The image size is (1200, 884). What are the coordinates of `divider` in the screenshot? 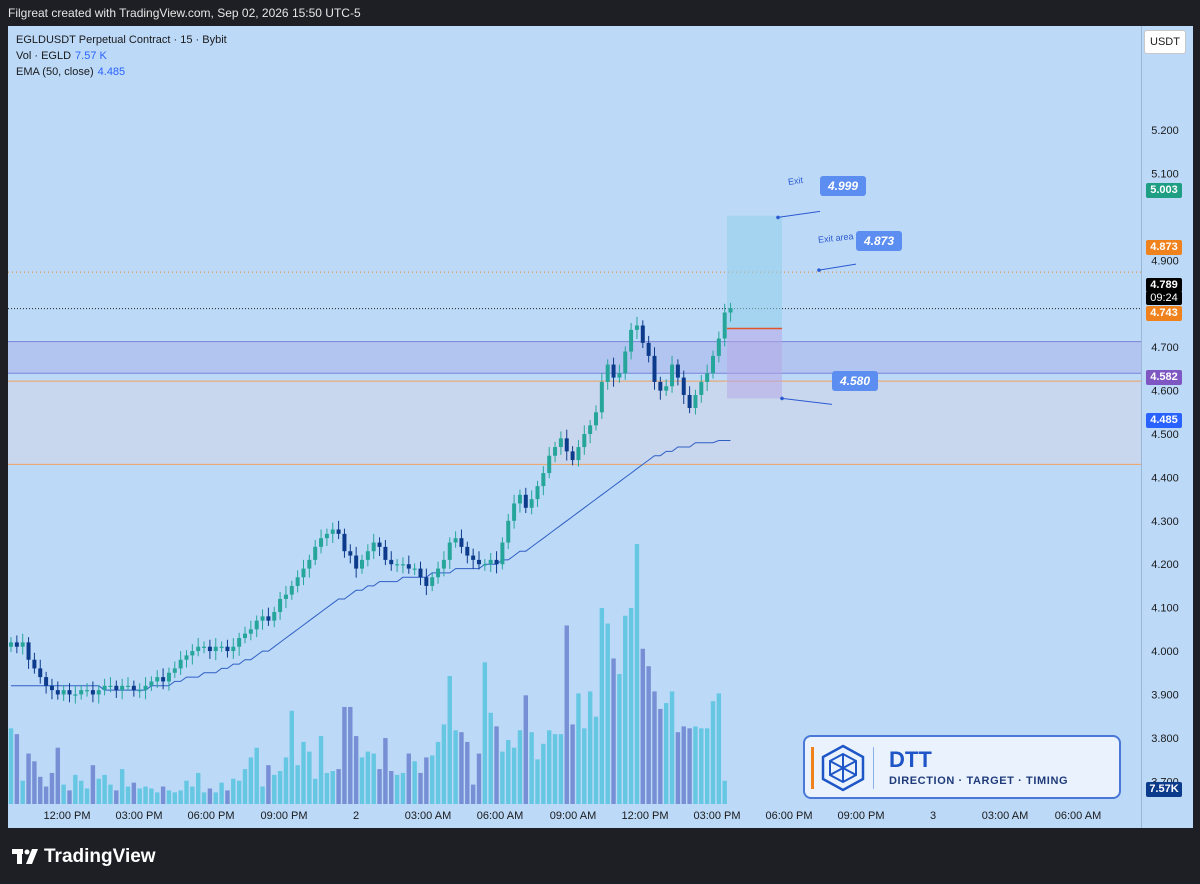 It's located at (873, 768).